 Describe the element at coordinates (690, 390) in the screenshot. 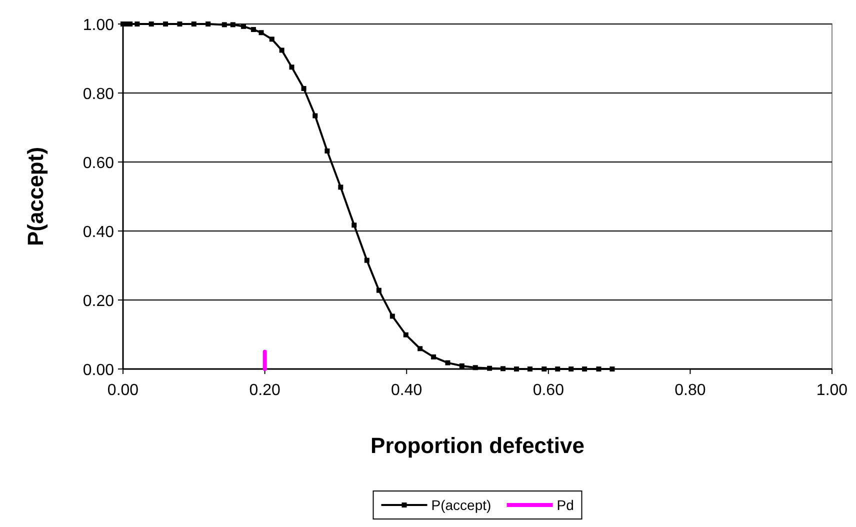

I see `x-tick-label: 0.80` at that location.